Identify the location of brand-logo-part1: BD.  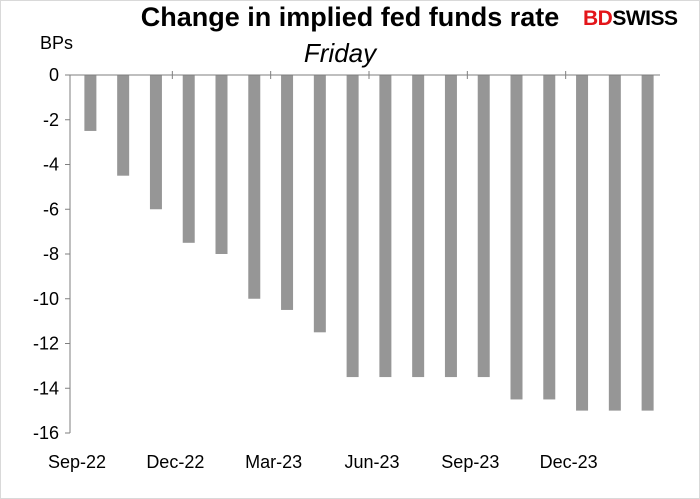
(598, 18).